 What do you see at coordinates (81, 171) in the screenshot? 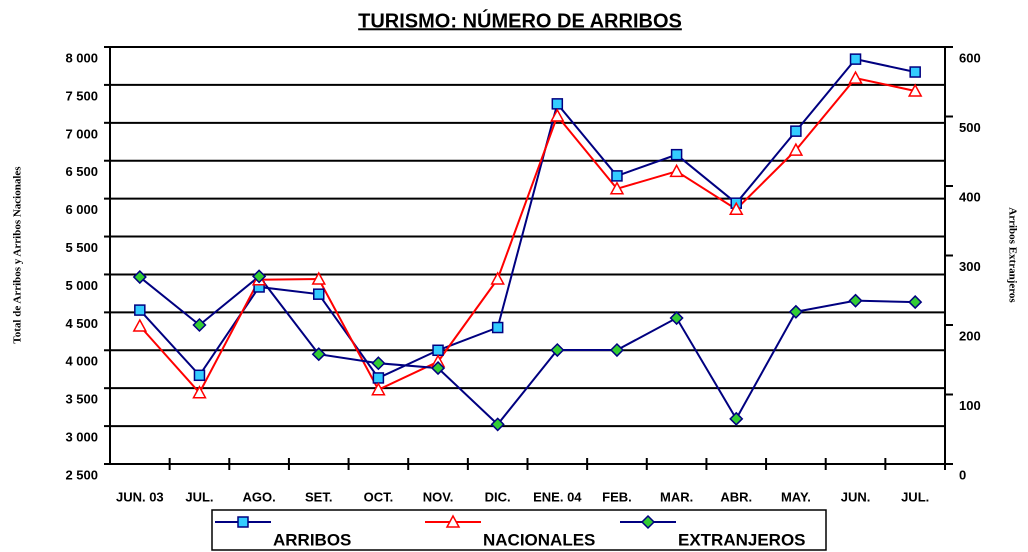
I see `y-tick-label: 6 500` at bounding box center [81, 171].